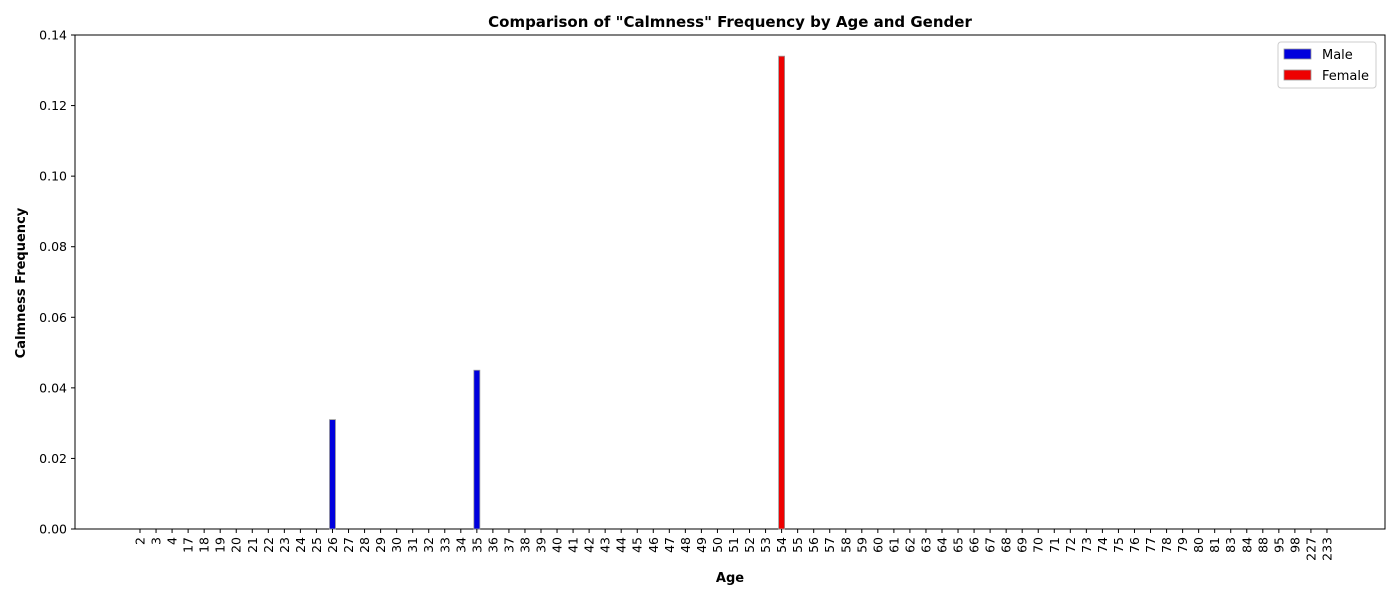  What do you see at coordinates (1118, 545) in the screenshot?
I see `x-tick-label: 75` at bounding box center [1118, 545].